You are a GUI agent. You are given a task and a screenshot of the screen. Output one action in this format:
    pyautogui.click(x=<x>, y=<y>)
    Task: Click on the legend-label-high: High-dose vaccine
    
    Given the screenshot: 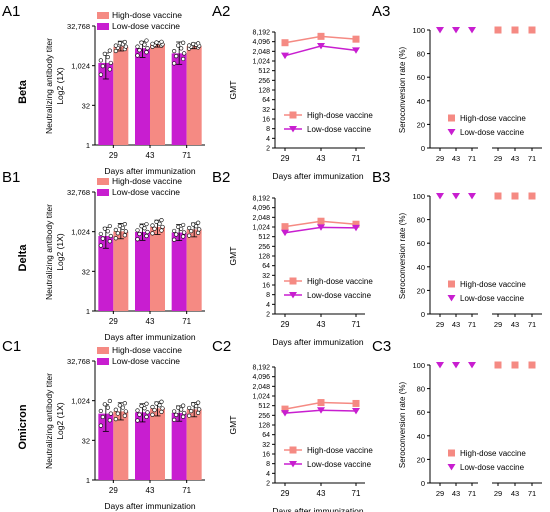 What is the action you would take?
    pyautogui.click(x=147, y=181)
    